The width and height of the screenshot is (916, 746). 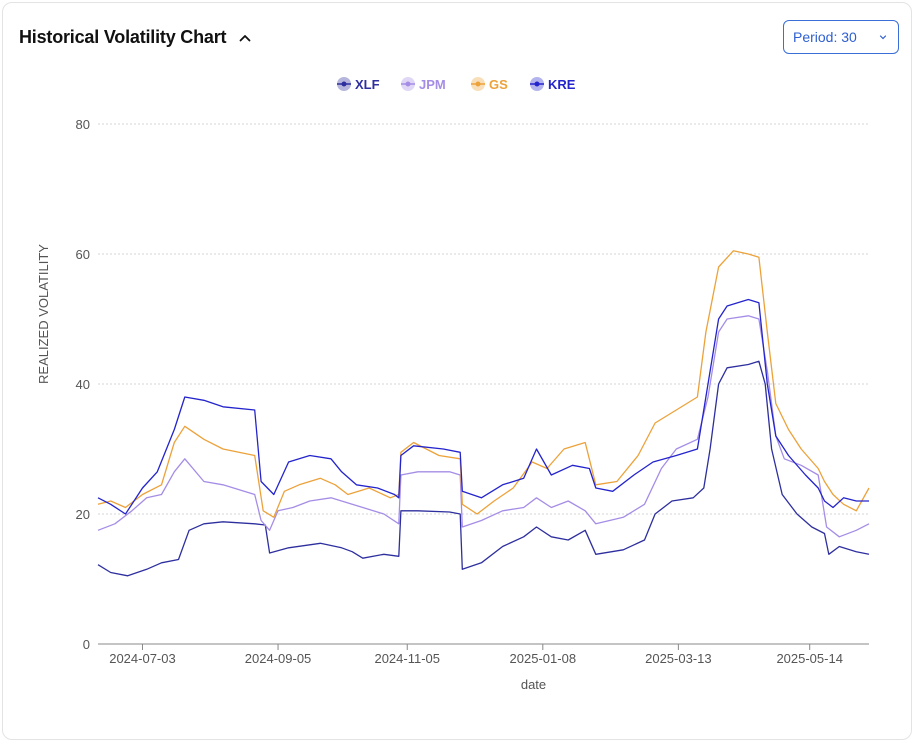 I want to click on legend-label-jpm: JPM, so click(x=432, y=84).